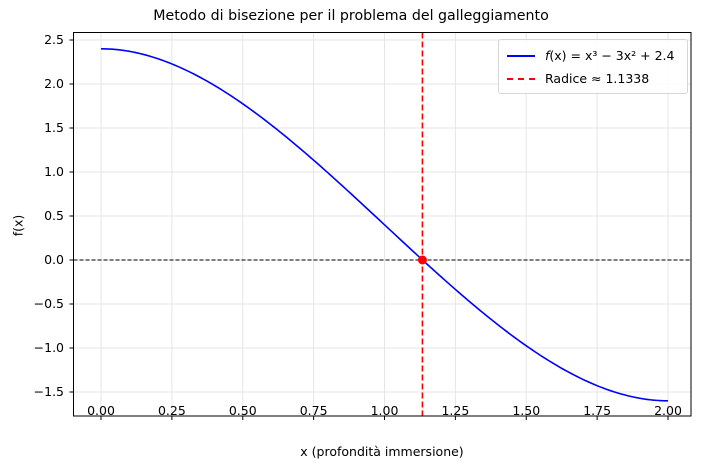  What do you see at coordinates (48, 347) in the screenshot?
I see `y-tick-label: −1.0` at bounding box center [48, 347].